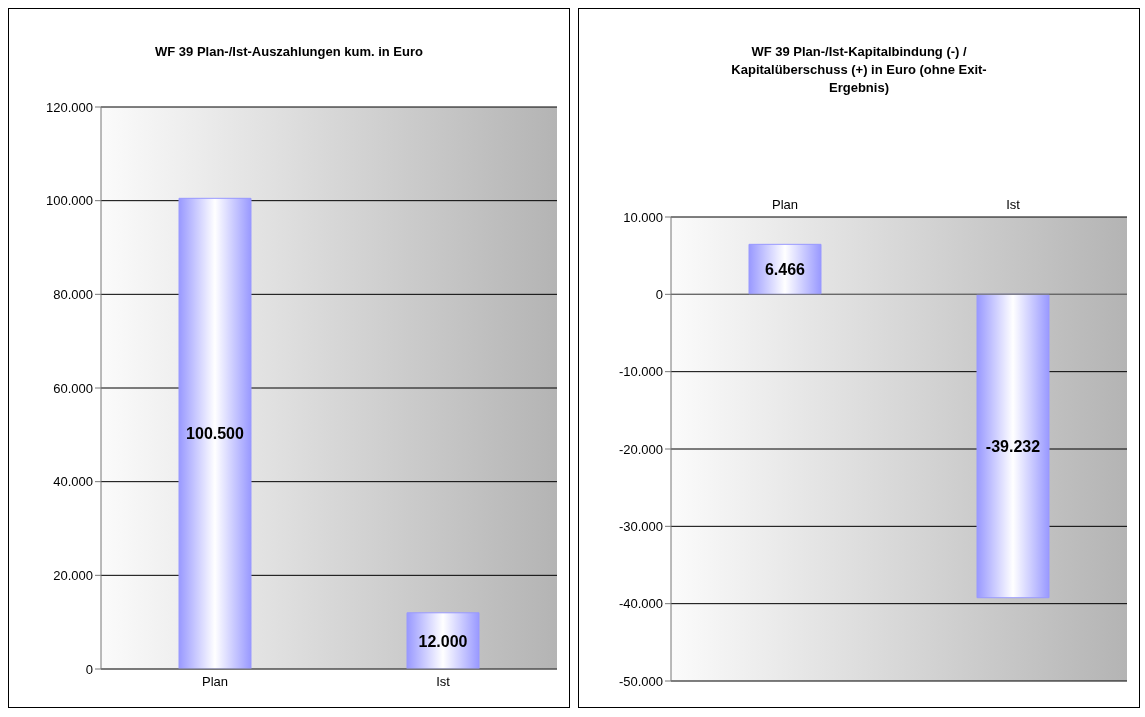  I want to click on data-label: -39.232, so click(1013, 446).